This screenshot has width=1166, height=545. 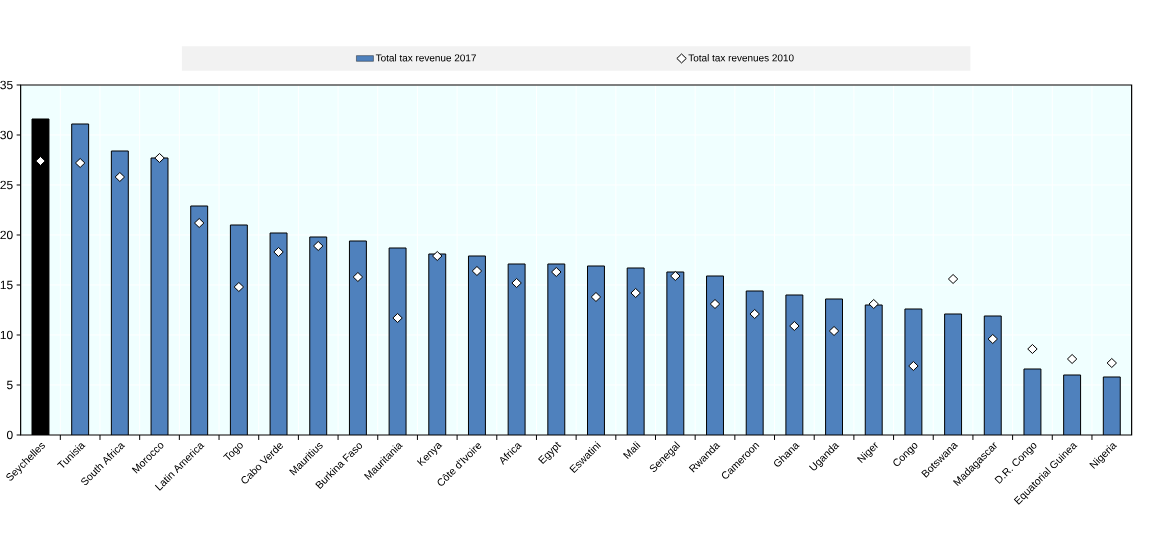 I want to click on y-tick-label: 0, so click(x=9, y=435).